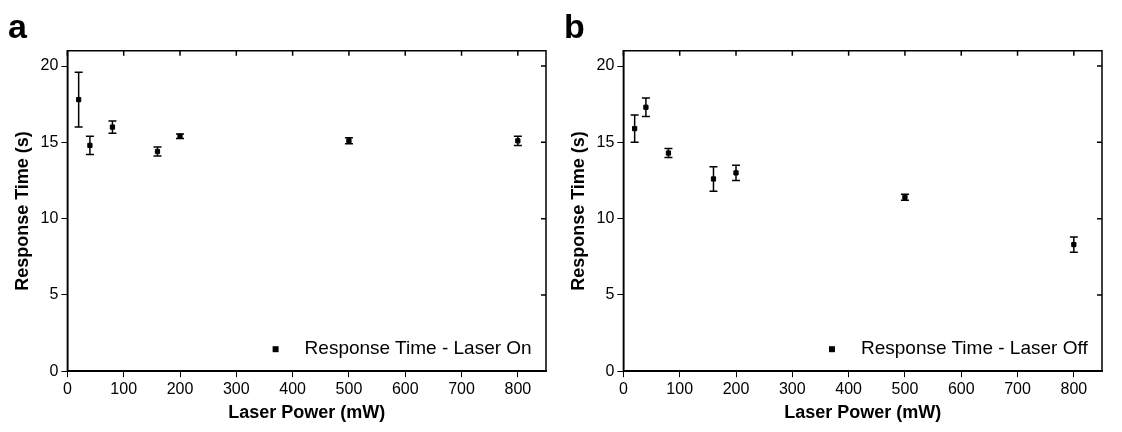 The height and width of the screenshot is (432, 1122). Describe the element at coordinates (418, 348) in the screenshot. I see `legend-label: Response Time - Laser On` at that location.